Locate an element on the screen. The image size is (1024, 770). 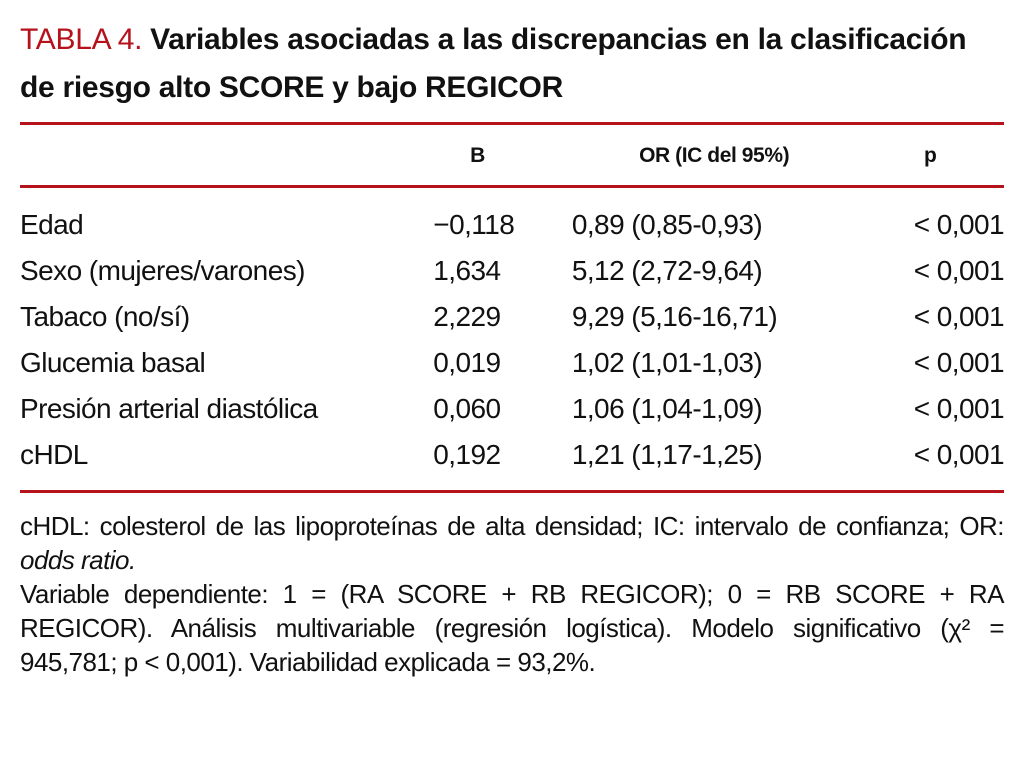
cell-or: 1,21 (1,17-1,25) is located at coordinates (689, 462).